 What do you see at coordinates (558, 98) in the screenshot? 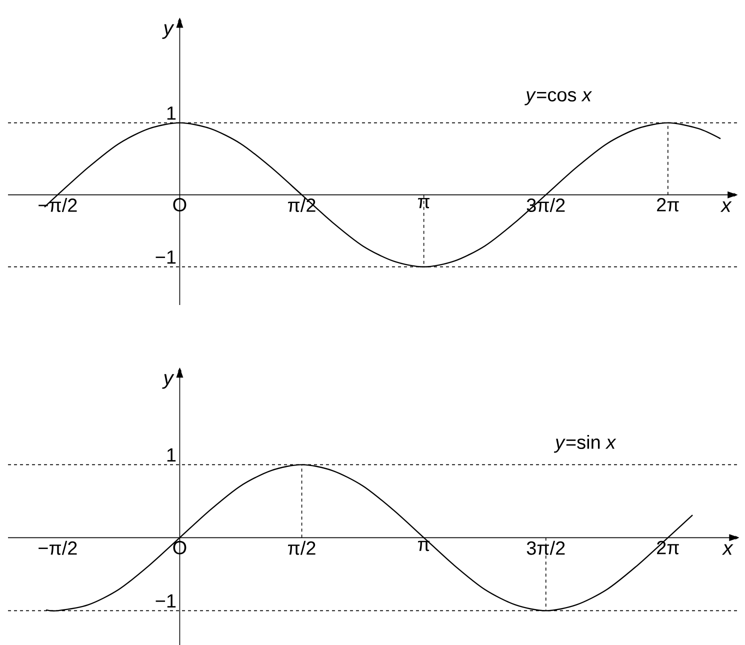
I see `annotation: y=cos x` at bounding box center [558, 98].